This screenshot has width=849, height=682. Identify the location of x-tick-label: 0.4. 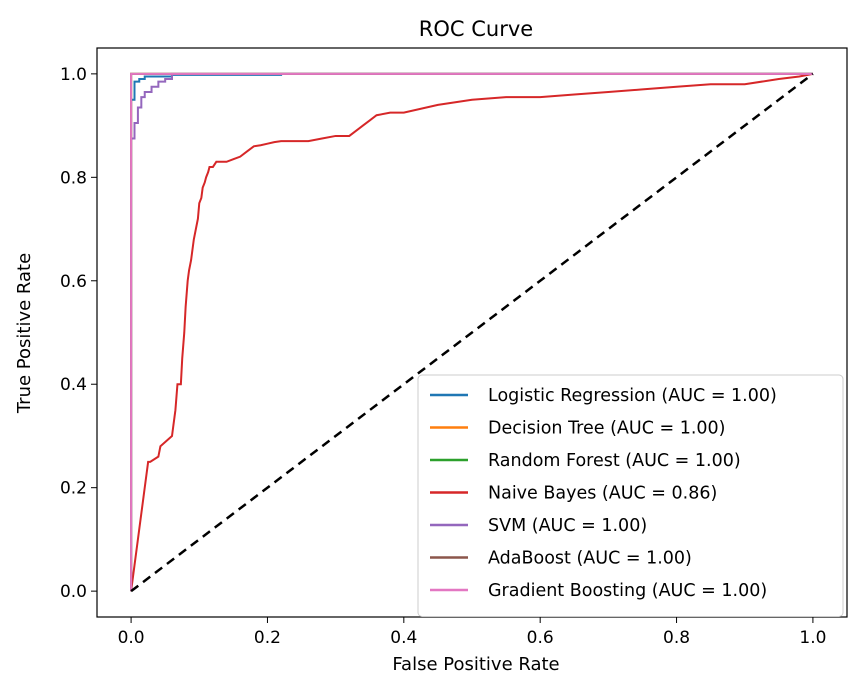
(403, 638).